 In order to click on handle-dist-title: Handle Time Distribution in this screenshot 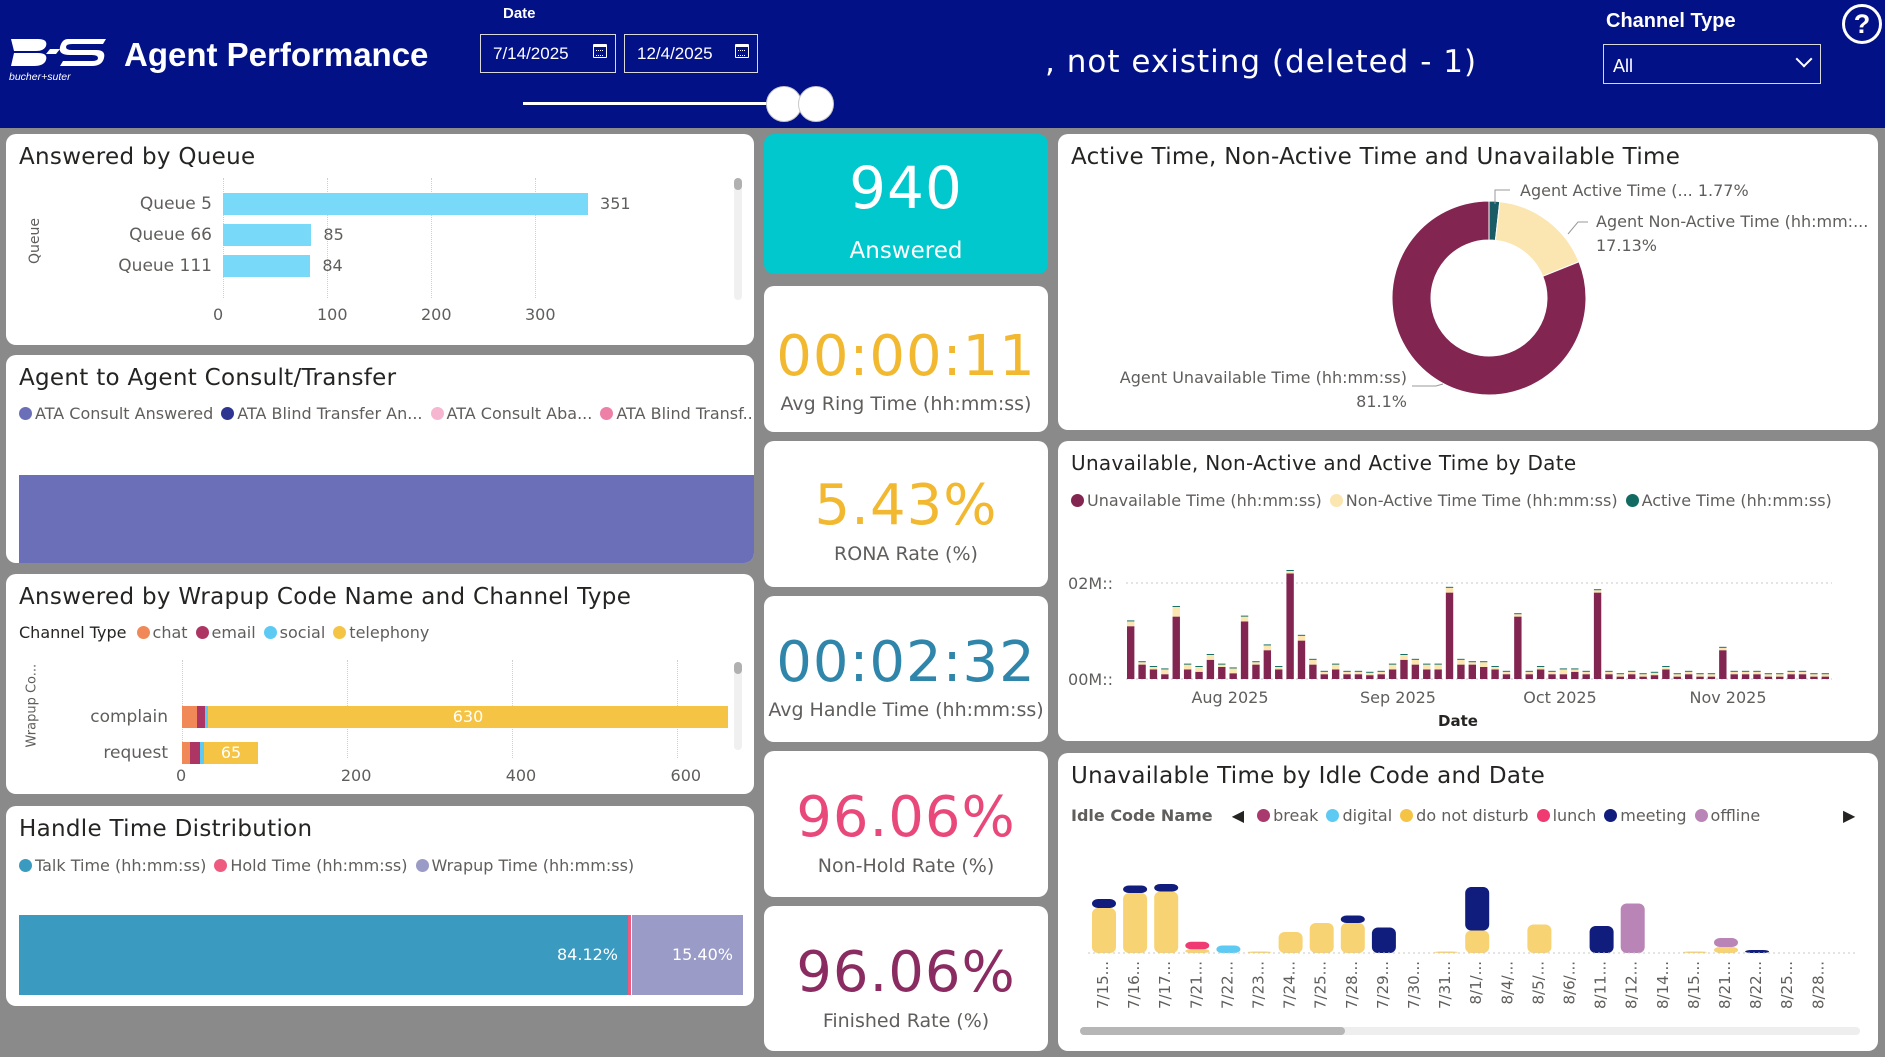, I will do `click(166, 829)`.